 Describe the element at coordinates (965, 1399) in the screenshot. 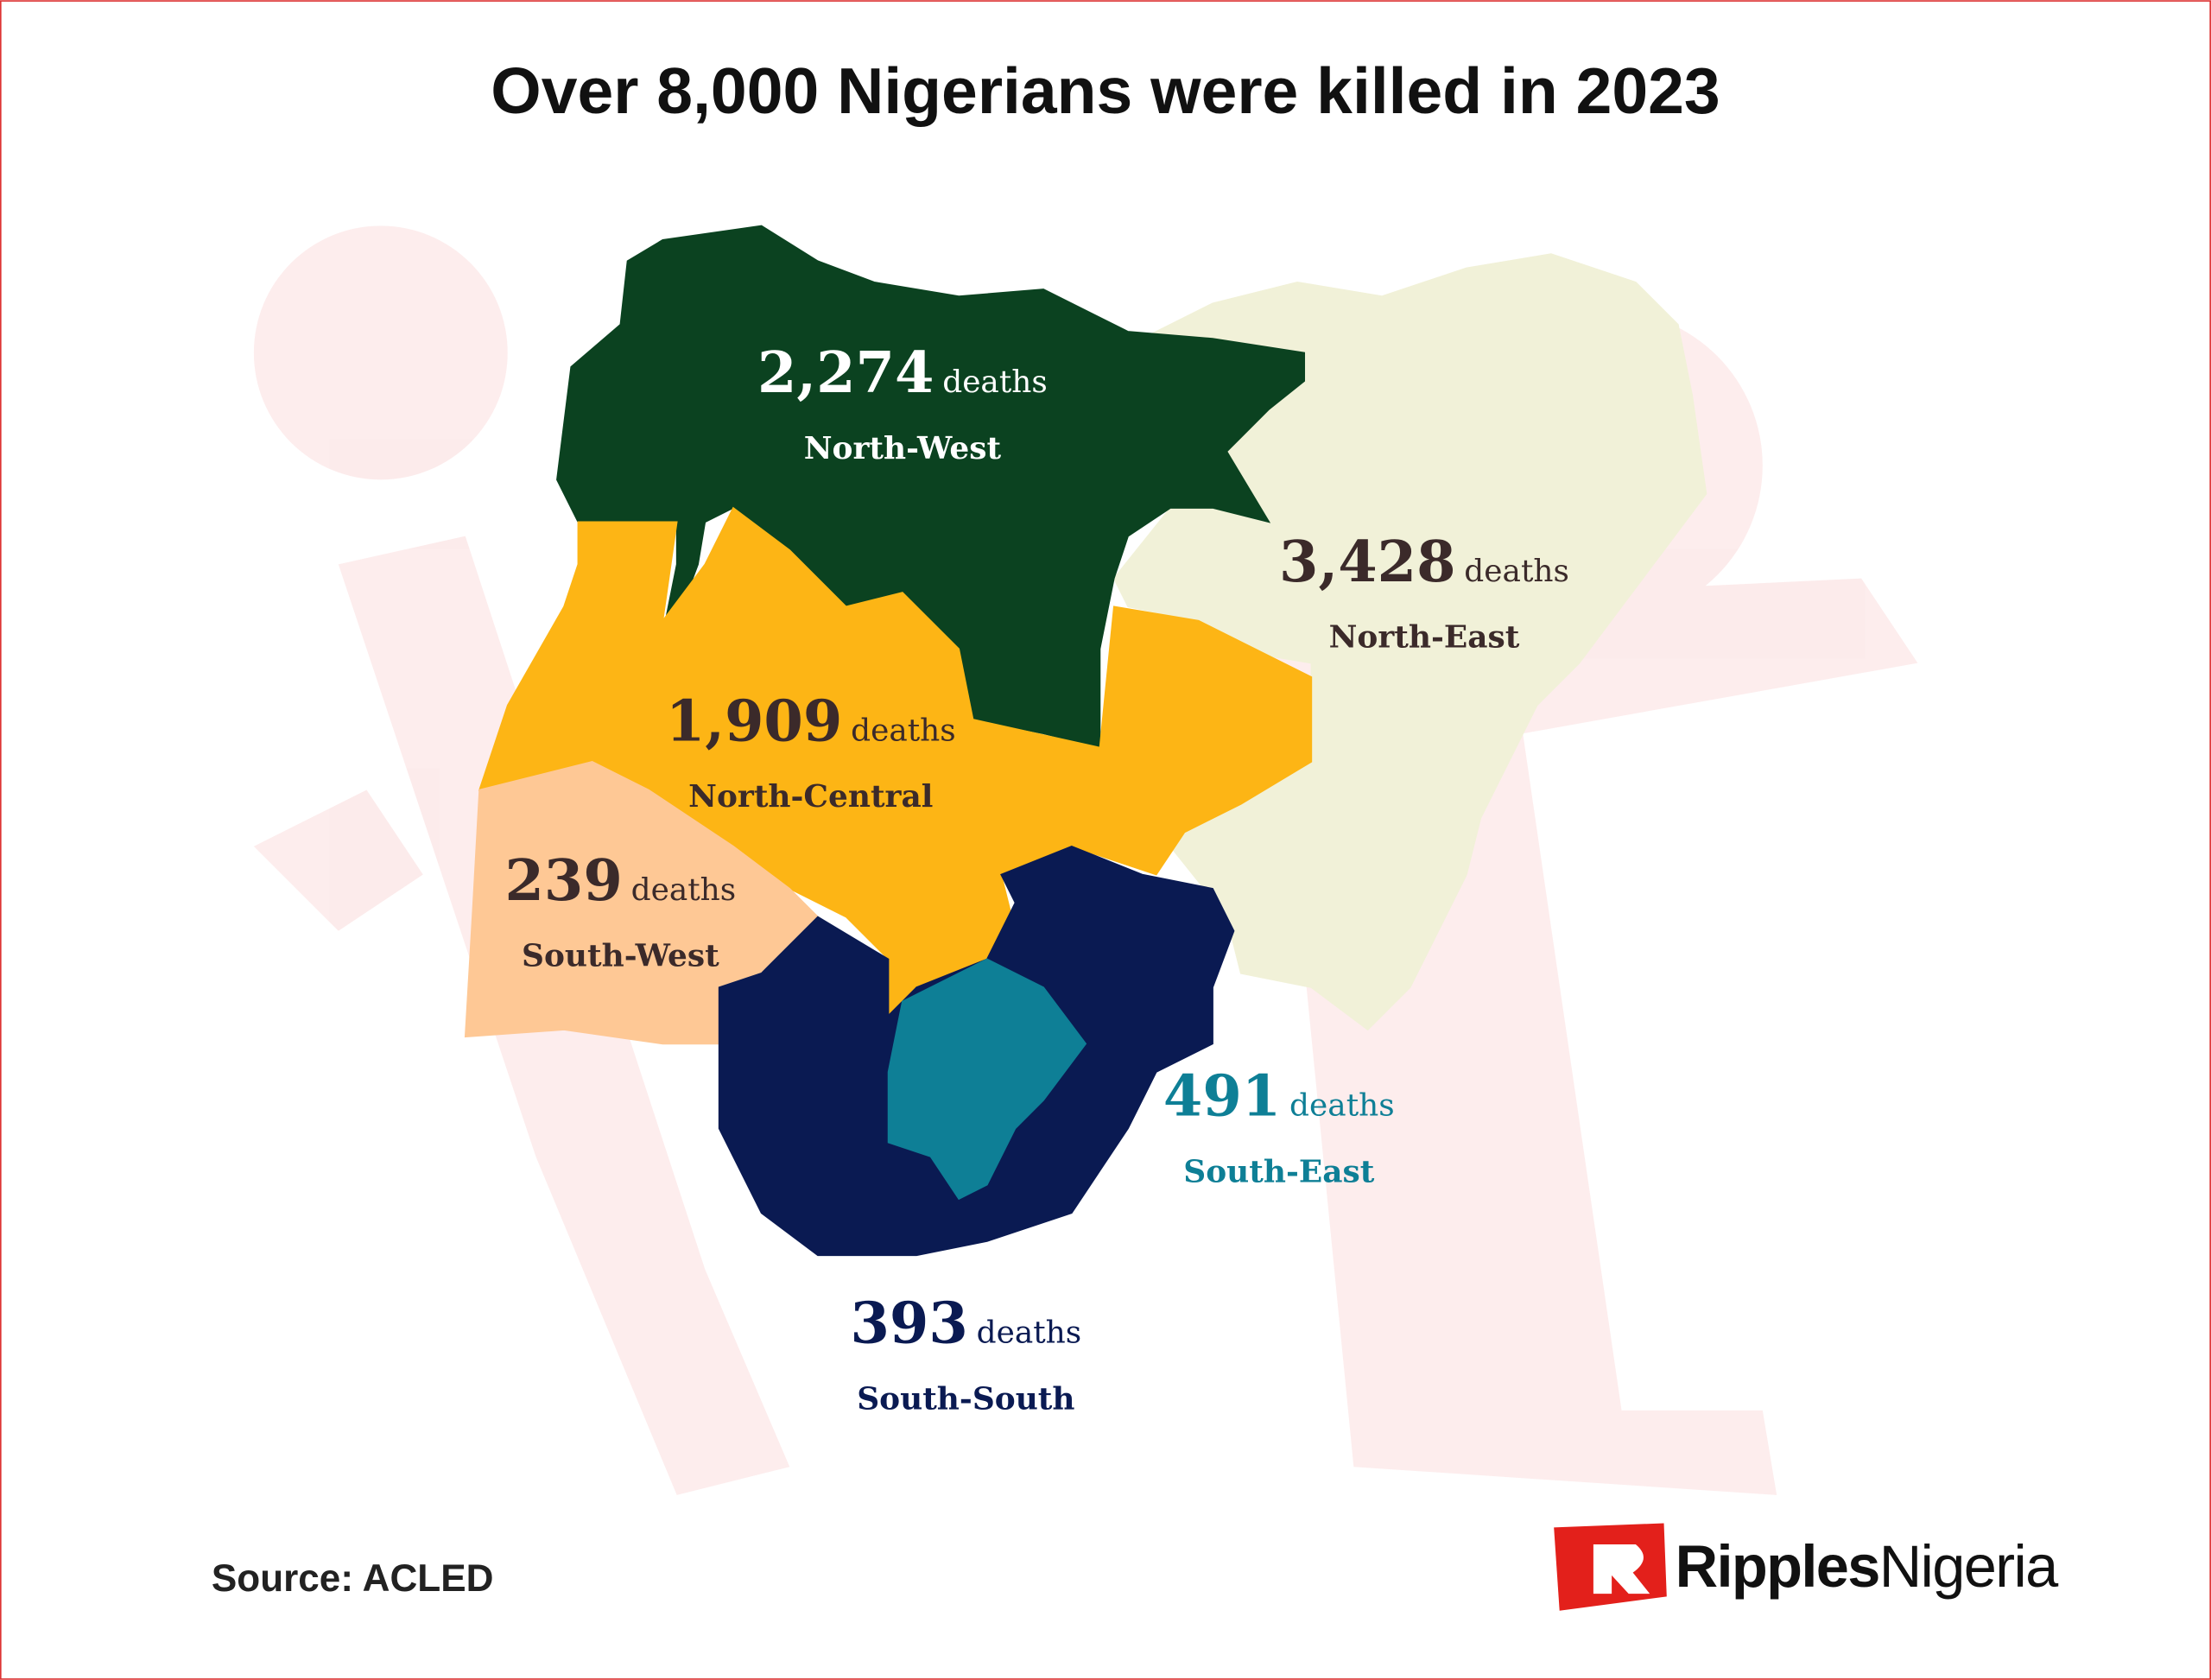

I see `region-name: South-South` at that location.